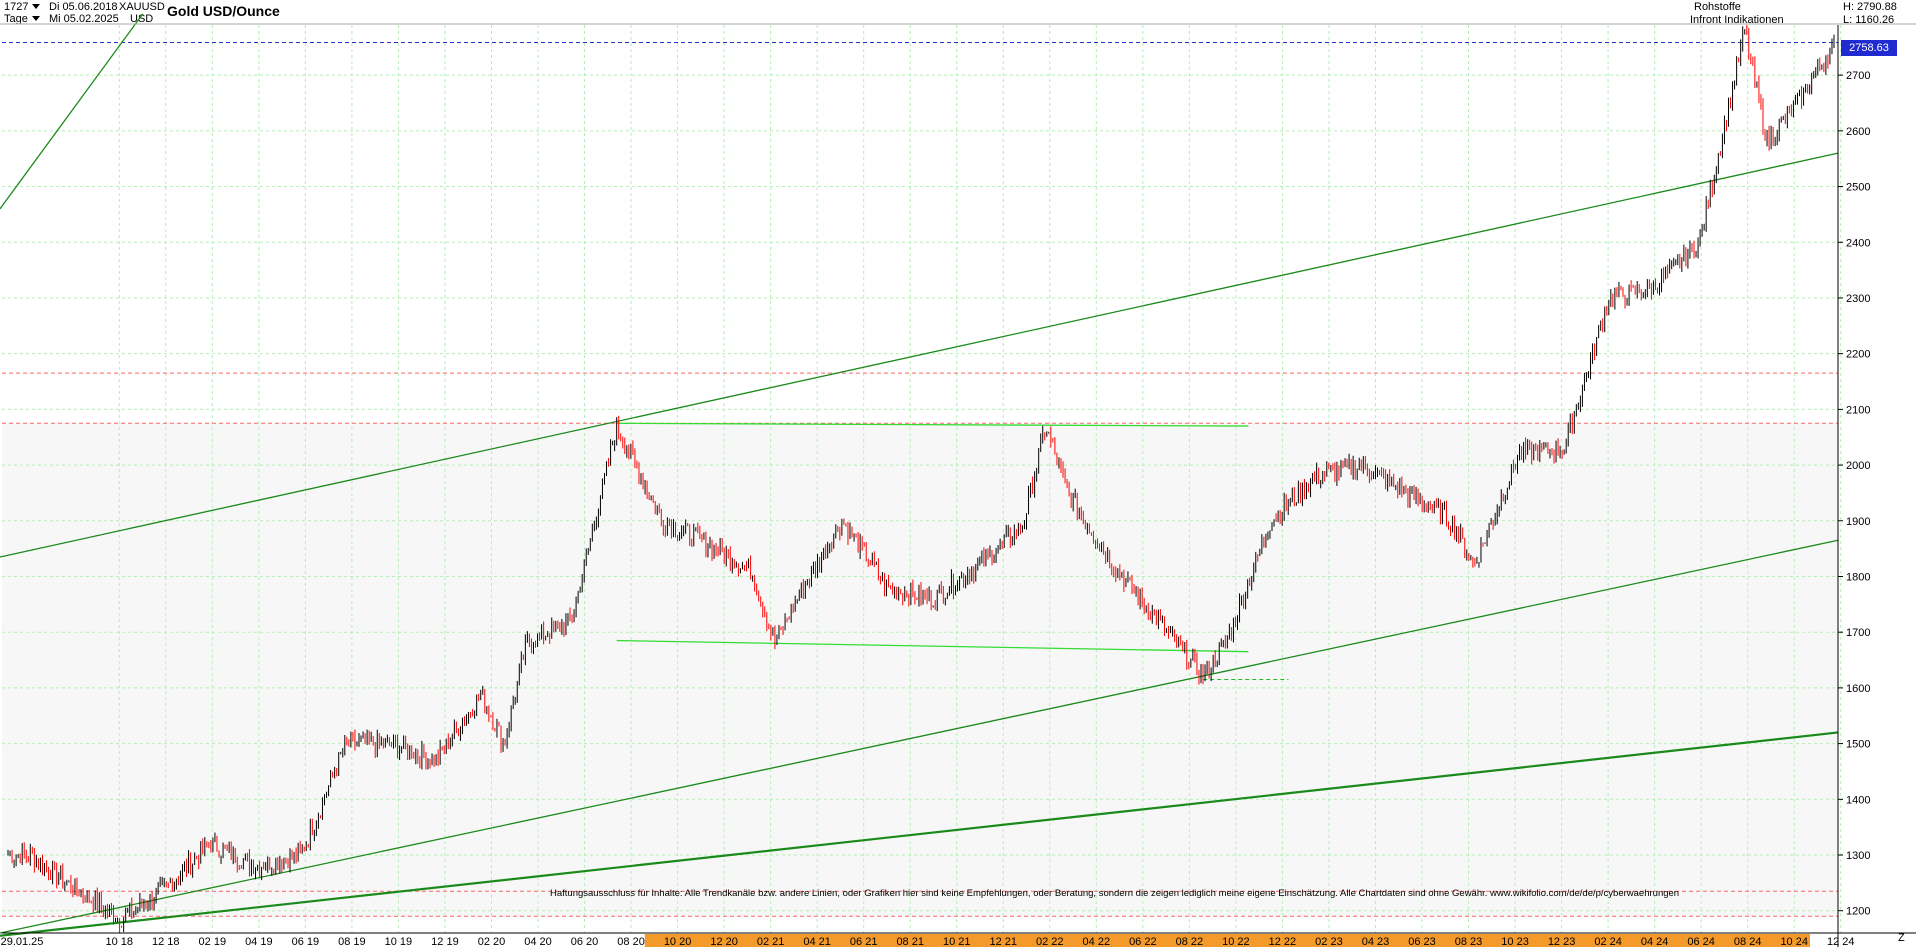  What do you see at coordinates (1858, 243) in the screenshot?
I see `y-tick-label: 2400` at bounding box center [1858, 243].